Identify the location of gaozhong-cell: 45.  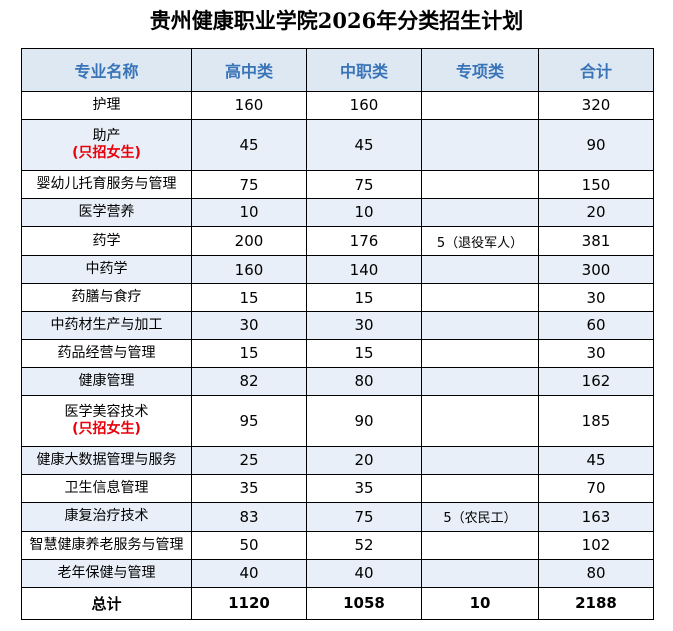
(249, 145).